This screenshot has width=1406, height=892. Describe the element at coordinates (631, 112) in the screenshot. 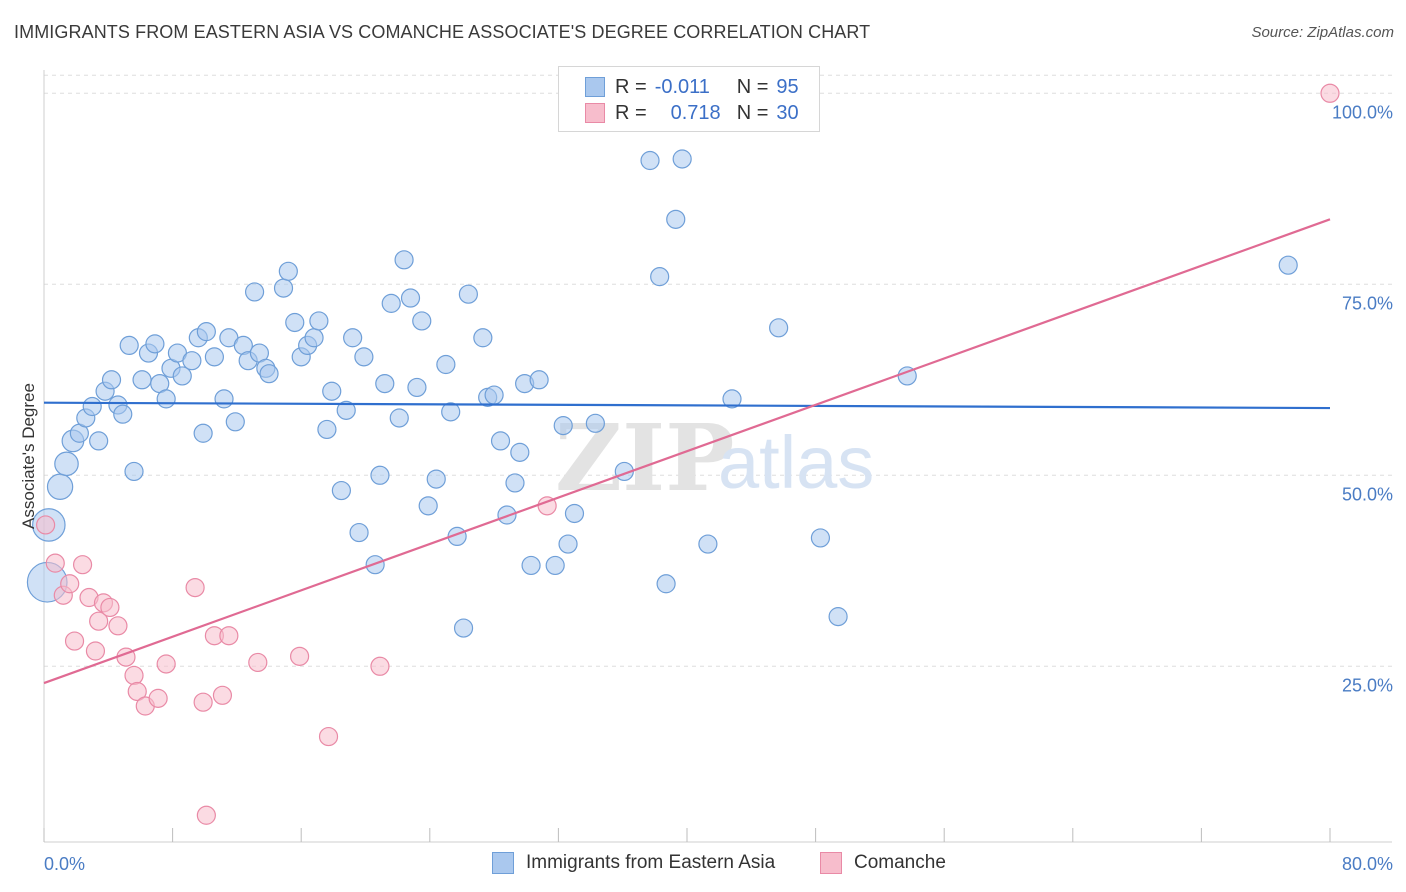

I see `legend-r-label: R =` at that location.